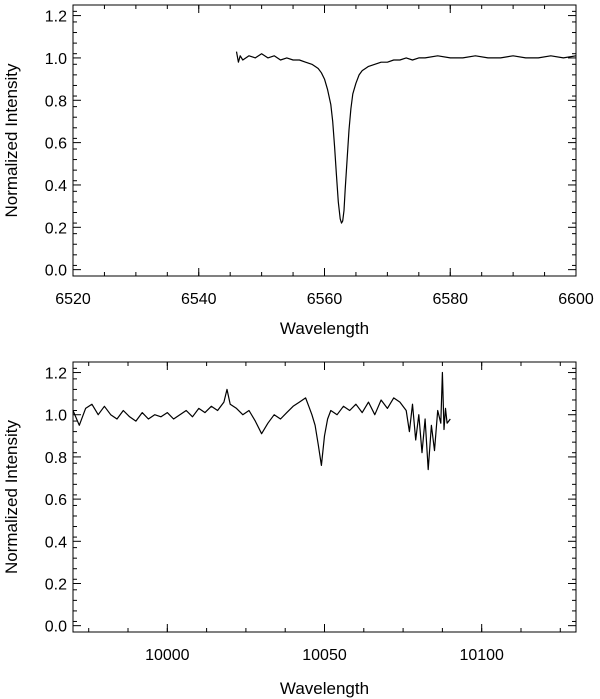 This screenshot has width=600, height=699. I want to click on x-tick-label: 6560, so click(325, 299).